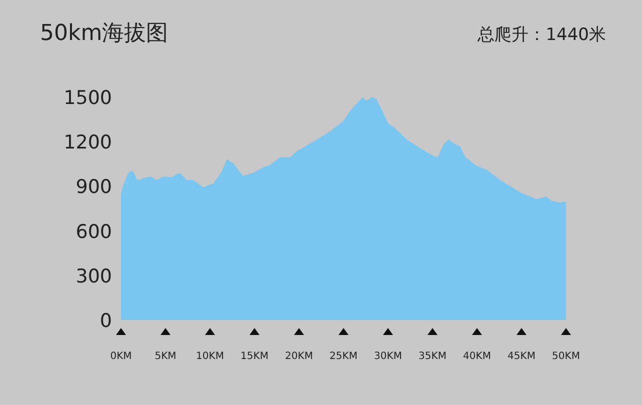 The width and height of the screenshot is (642, 405). I want to click on x-tick-label: 35KM, so click(432, 356).